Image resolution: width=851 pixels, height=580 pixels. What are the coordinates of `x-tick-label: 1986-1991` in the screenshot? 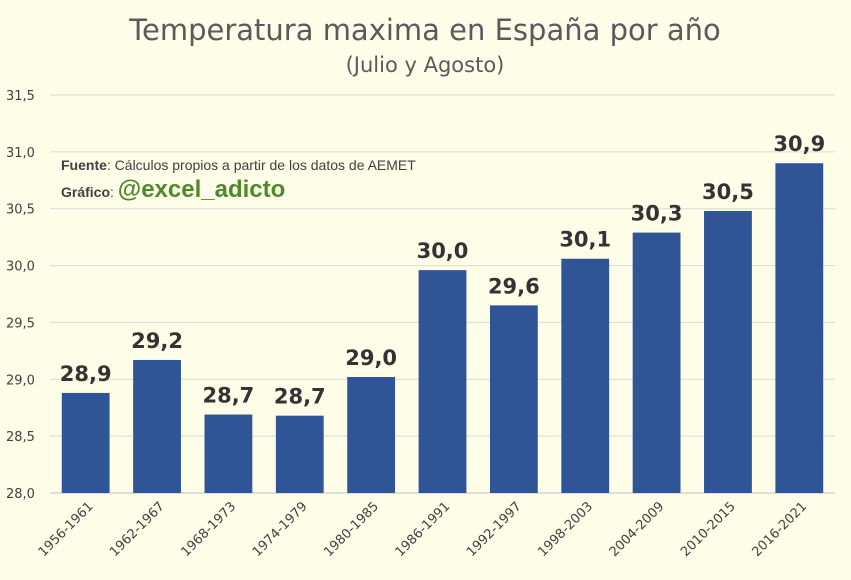 It's located at (423, 529).